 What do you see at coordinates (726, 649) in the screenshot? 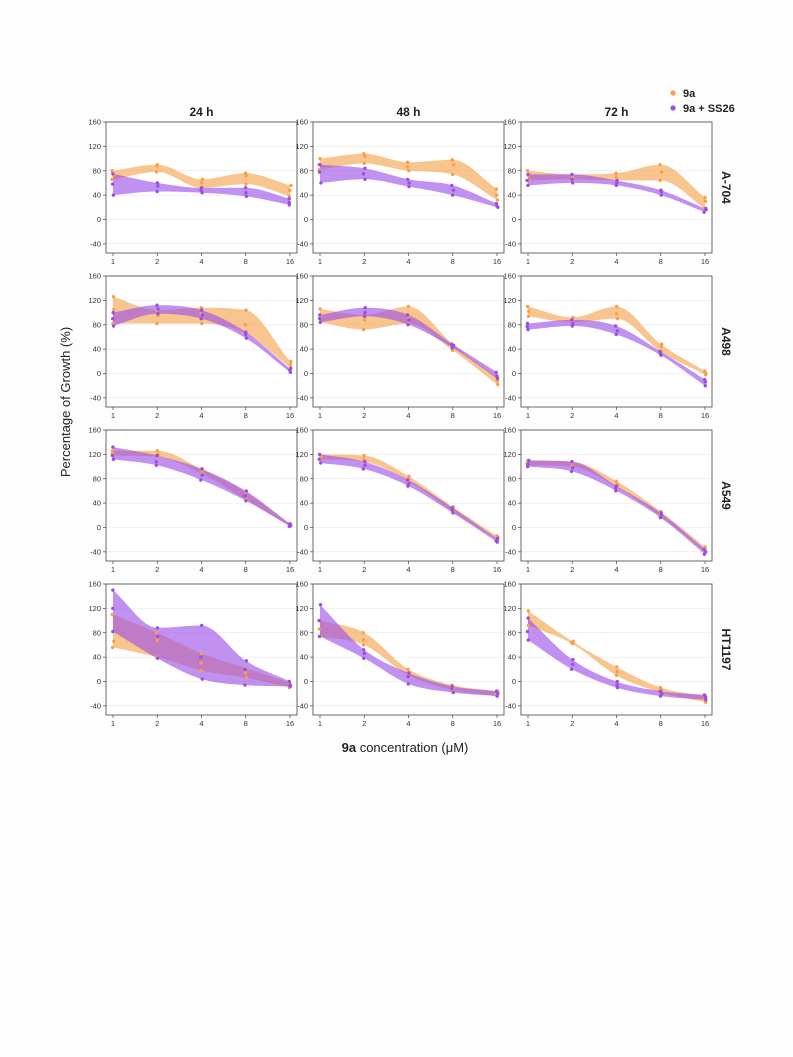
I see `row-title-ht1197: HT1197` at bounding box center [726, 649].